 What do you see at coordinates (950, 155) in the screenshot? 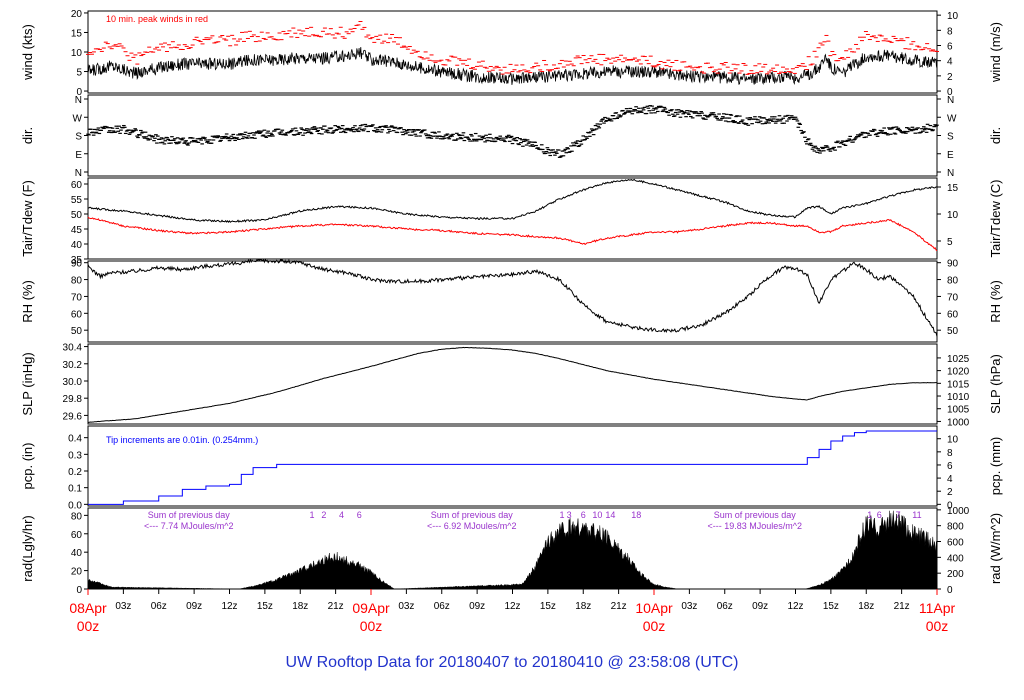
I see `y-tick-label-right: E` at bounding box center [950, 155].